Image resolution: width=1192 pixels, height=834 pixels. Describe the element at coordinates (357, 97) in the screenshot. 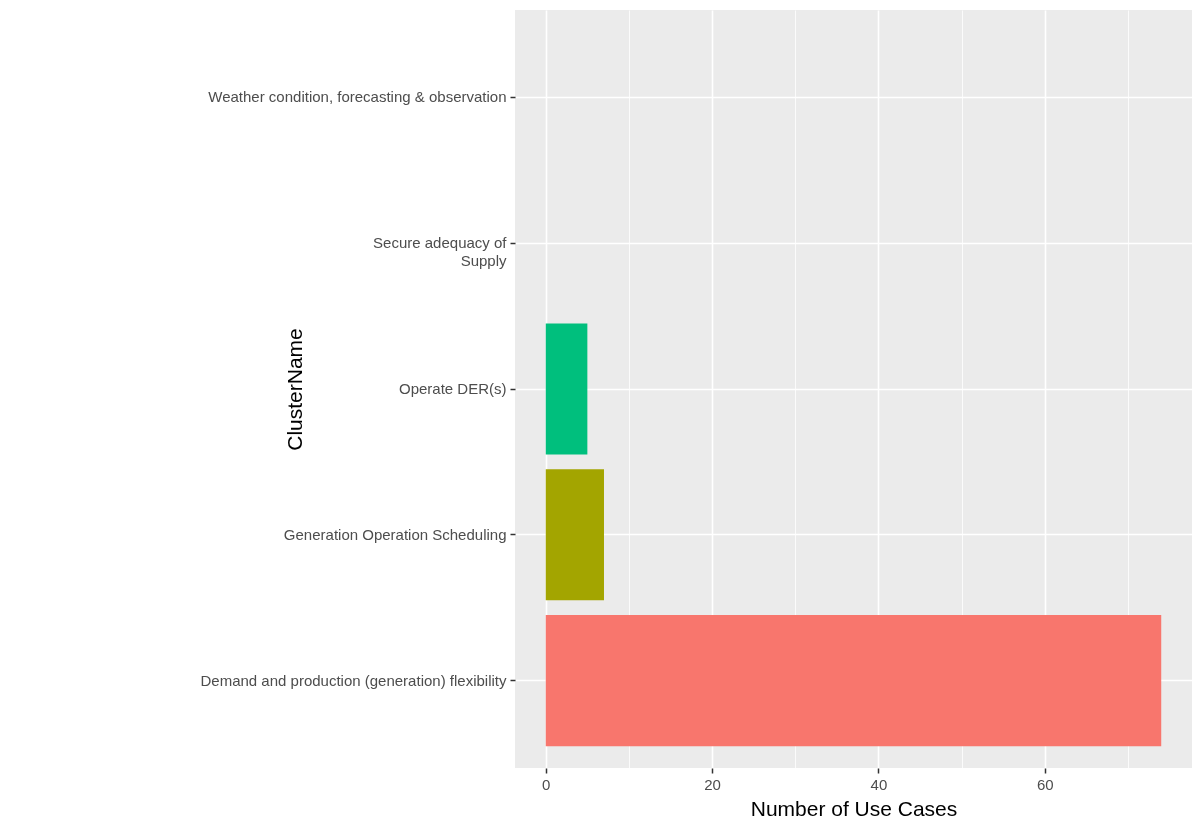

I see `y-tick-label: Weather condition, forecasting & observation` at that location.